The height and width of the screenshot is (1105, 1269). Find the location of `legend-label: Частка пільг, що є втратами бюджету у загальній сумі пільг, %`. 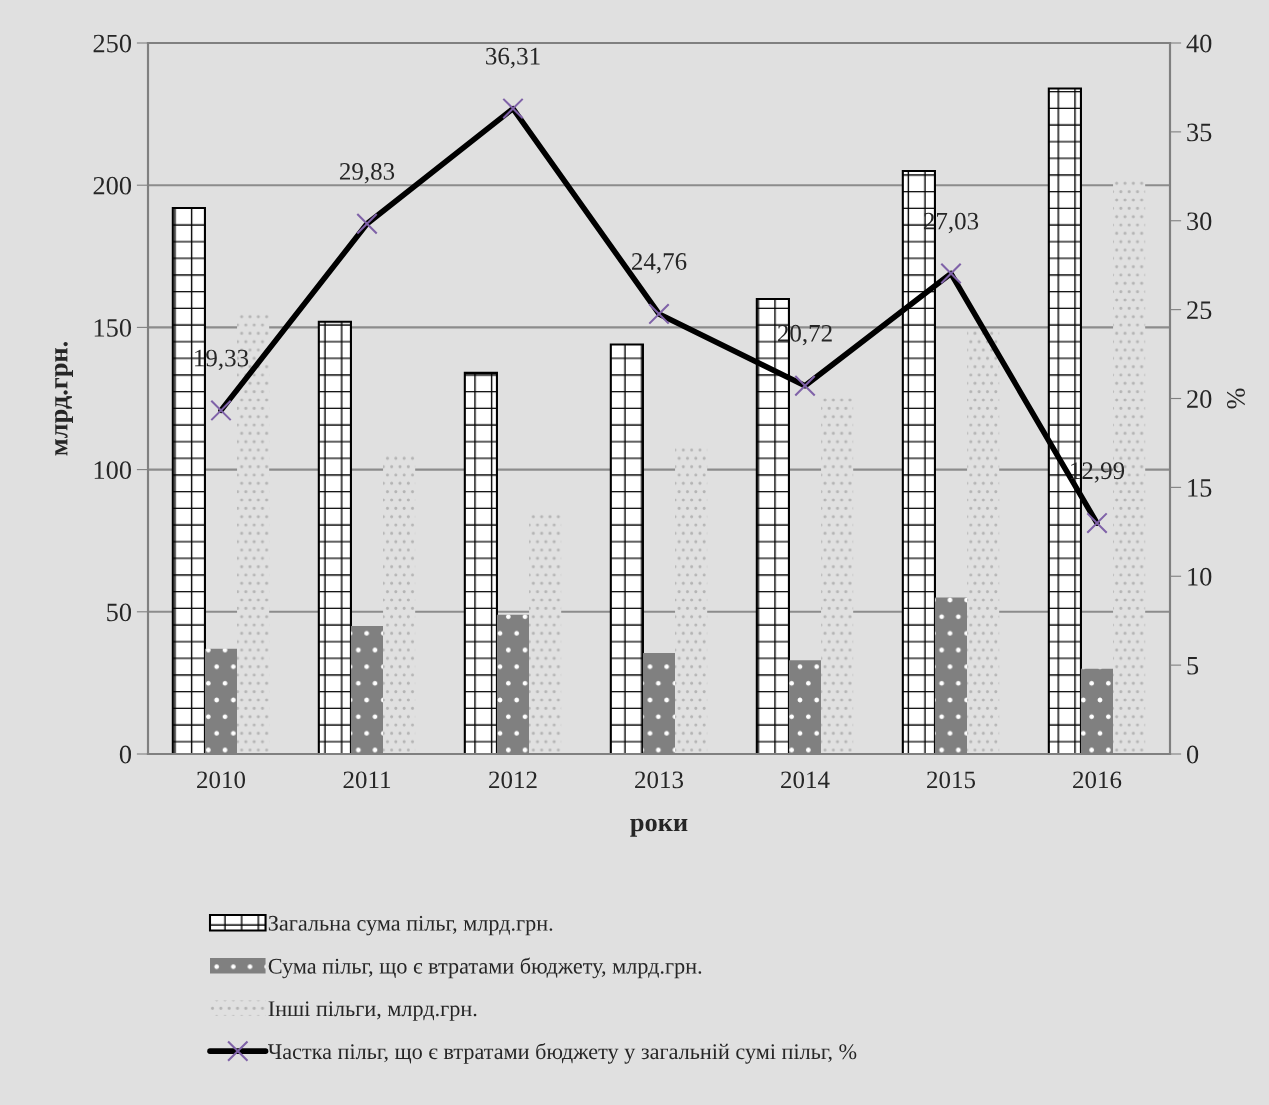

legend-label: Частка пільг, що є втратами бюджету у загальній сумі пільг, % is located at coordinates (562, 1053).